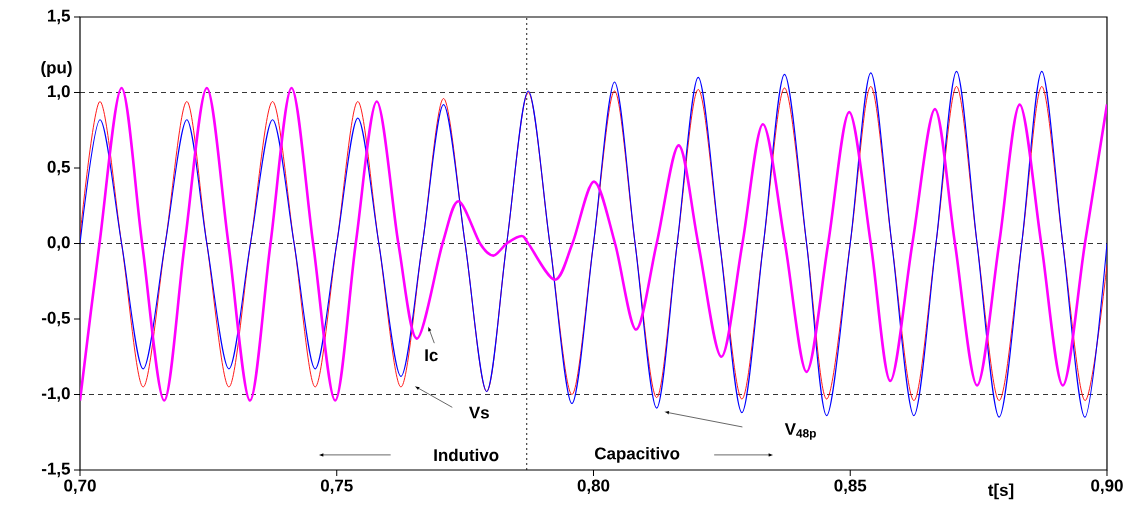 This screenshot has width=1136, height=510. What do you see at coordinates (80, 486) in the screenshot?
I see `x-tick-label: 0,70` at bounding box center [80, 486].